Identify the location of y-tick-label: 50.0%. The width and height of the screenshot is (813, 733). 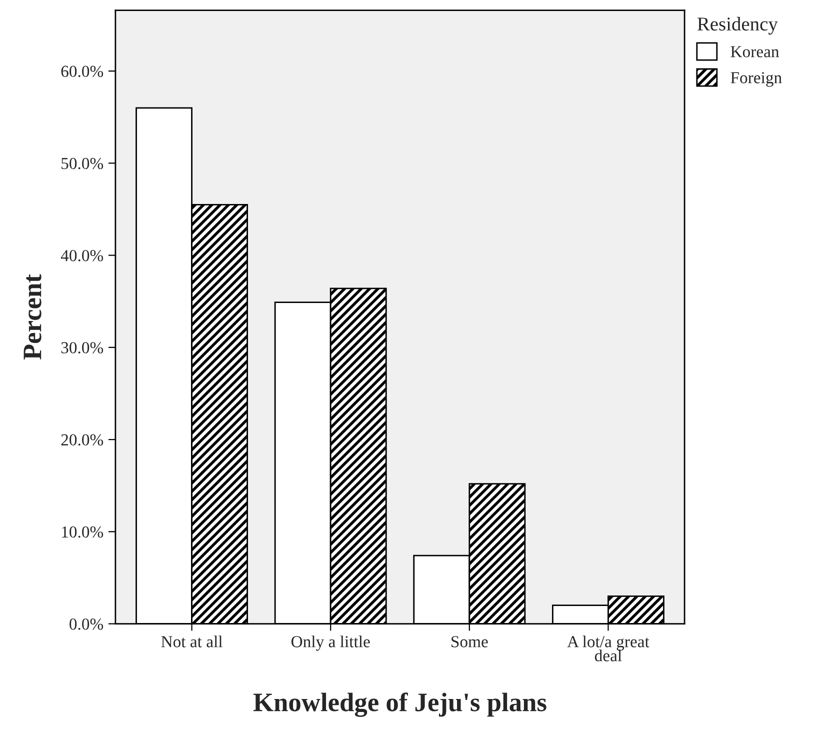
(83, 164).